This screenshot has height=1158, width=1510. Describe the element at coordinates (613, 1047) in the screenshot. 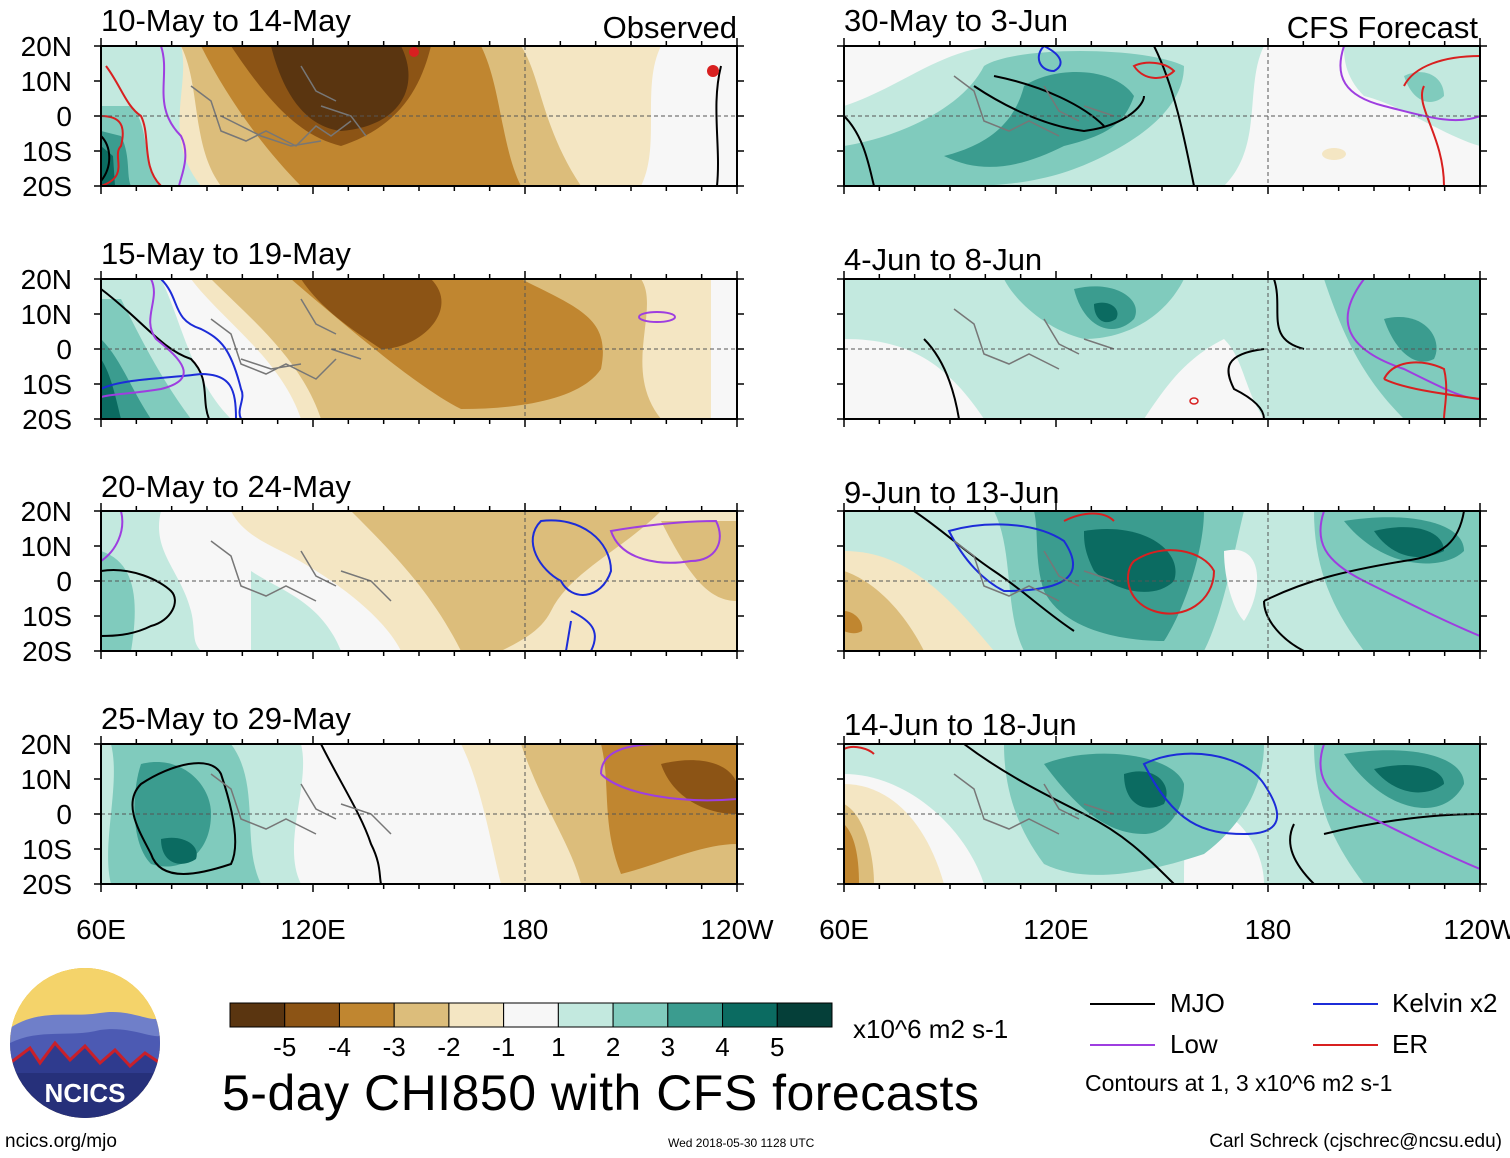

I see `colorbar-tick-label: 2` at that location.